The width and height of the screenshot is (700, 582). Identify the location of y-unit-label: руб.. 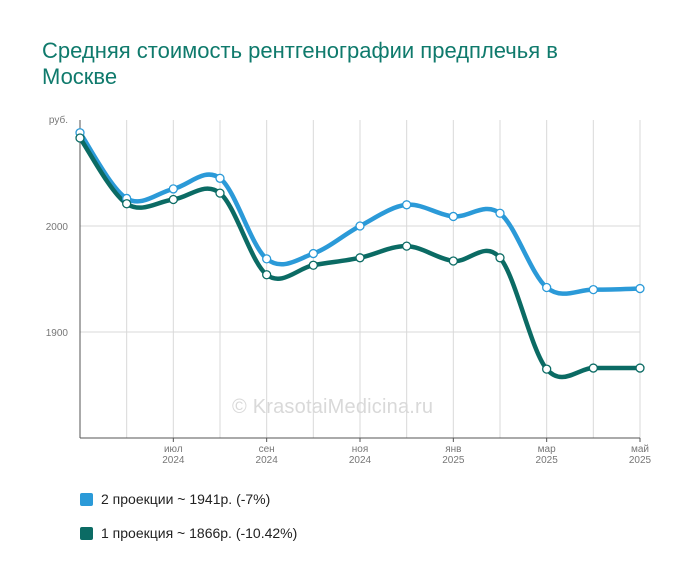
(58, 120).